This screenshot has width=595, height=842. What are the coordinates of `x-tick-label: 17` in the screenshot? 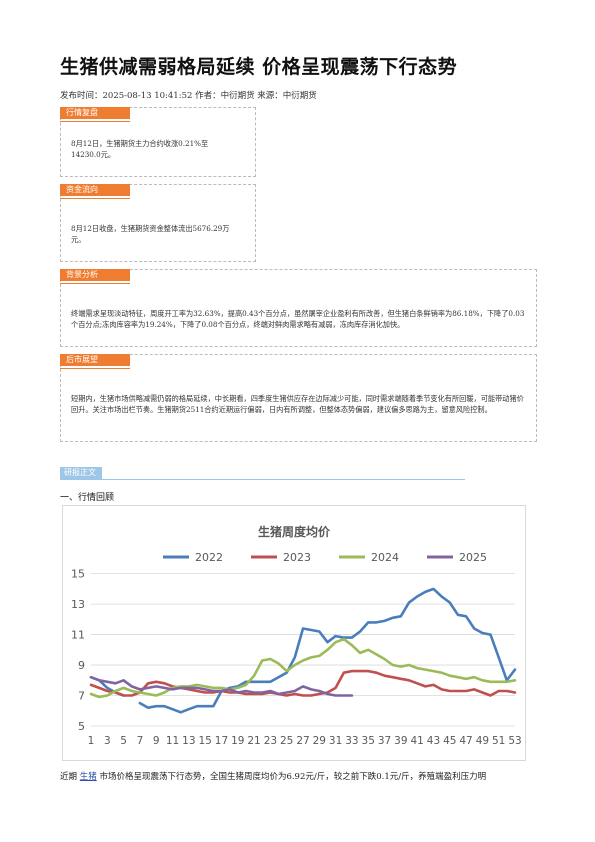 It's located at (221, 741).